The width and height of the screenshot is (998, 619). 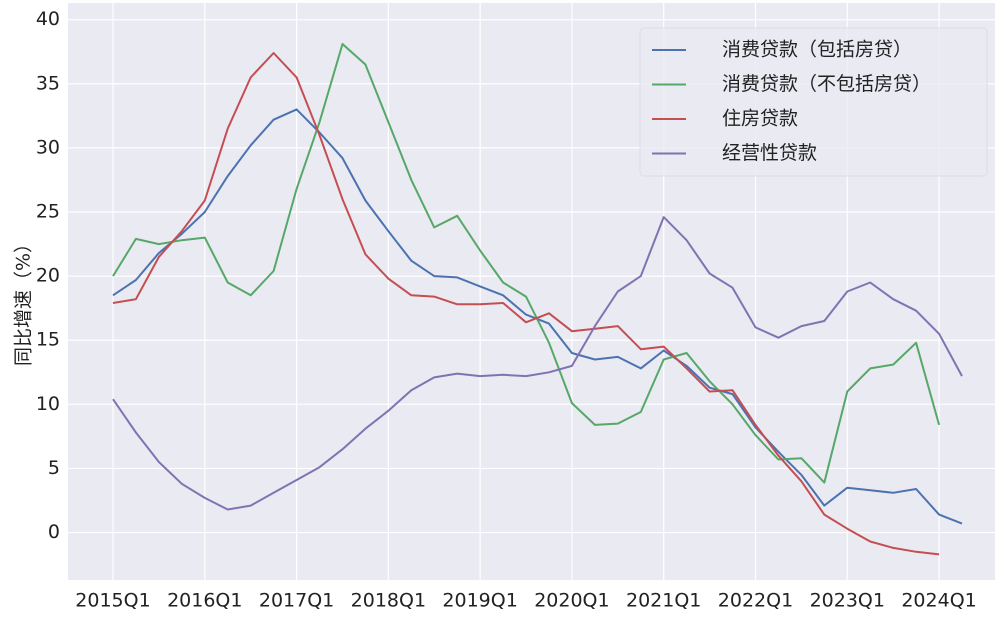 I want to click on y-tick-label: 5, so click(x=54, y=468).